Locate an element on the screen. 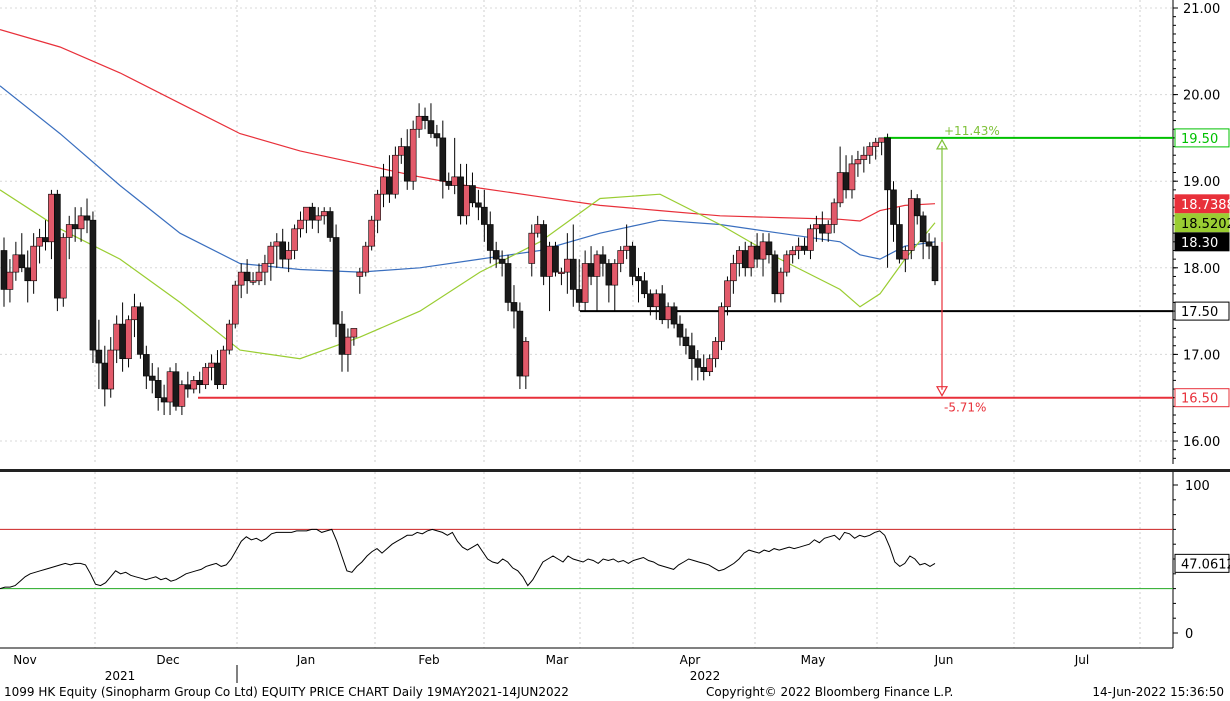 This screenshot has width=1230, height=701. value-label-text: 19.50 is located at coordinates (1199, 139).